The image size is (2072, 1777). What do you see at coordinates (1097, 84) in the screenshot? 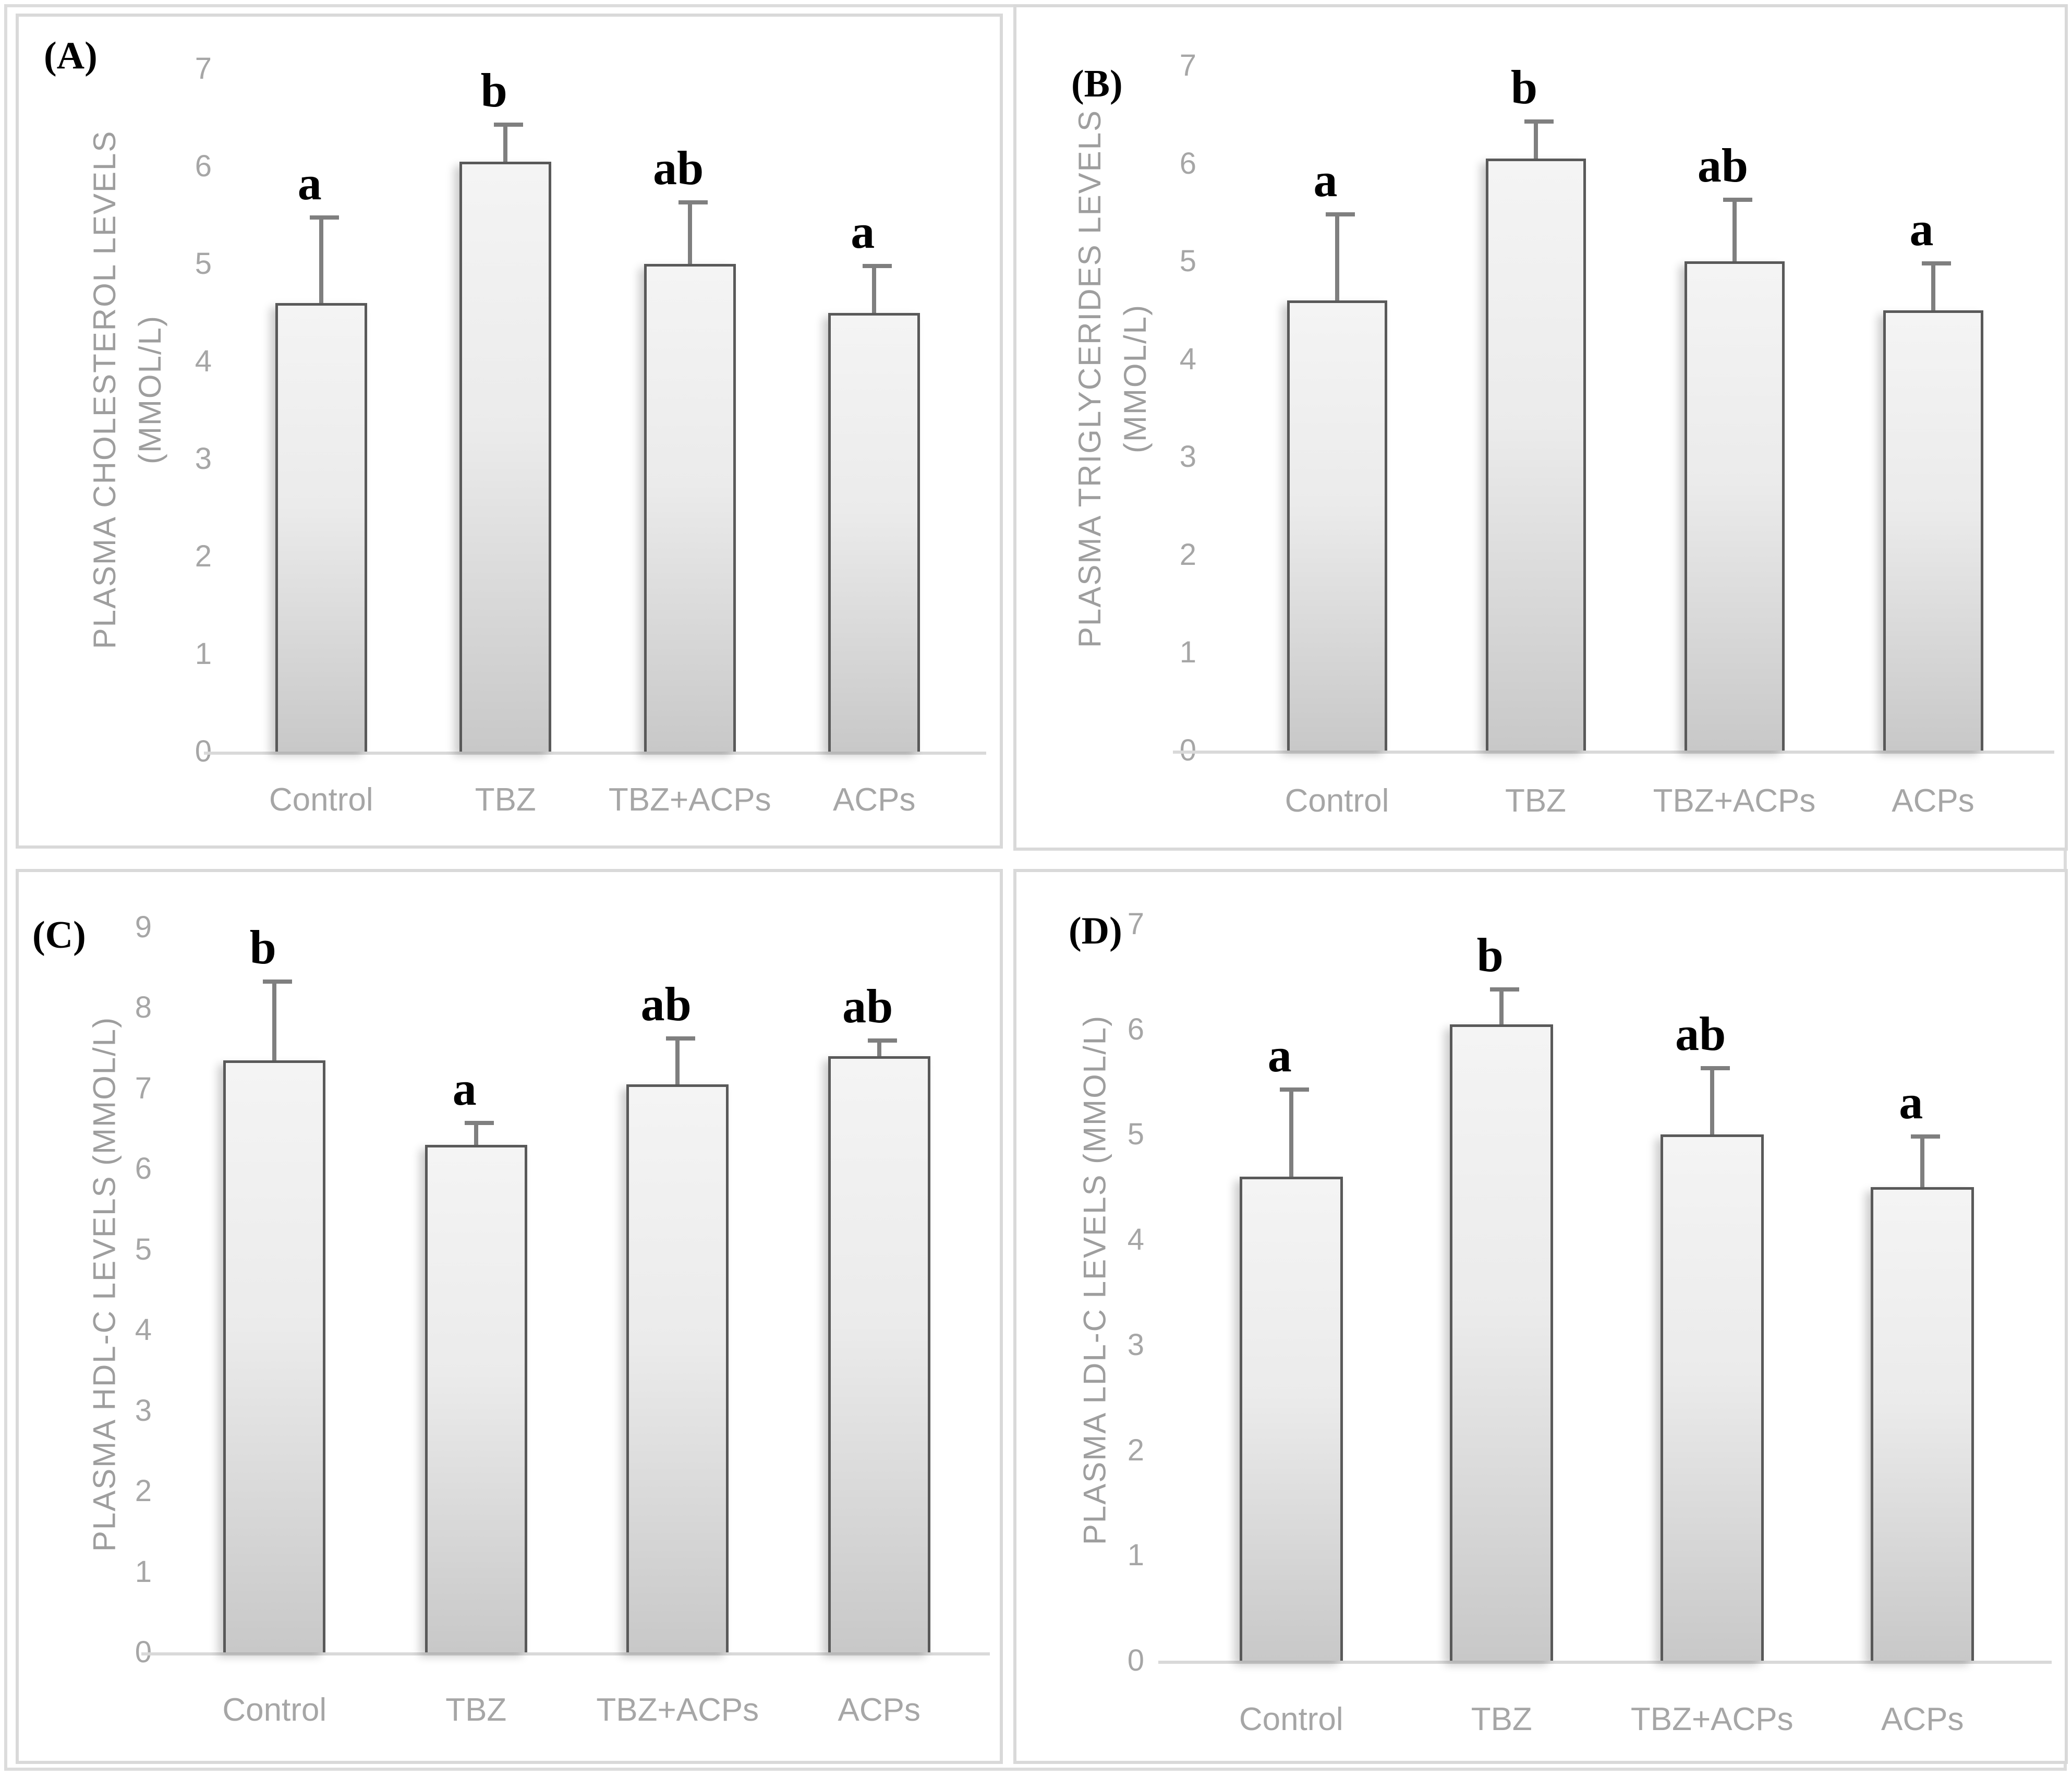
I see `panel-letter-label: (B)` at bounding box center [1097, 84].